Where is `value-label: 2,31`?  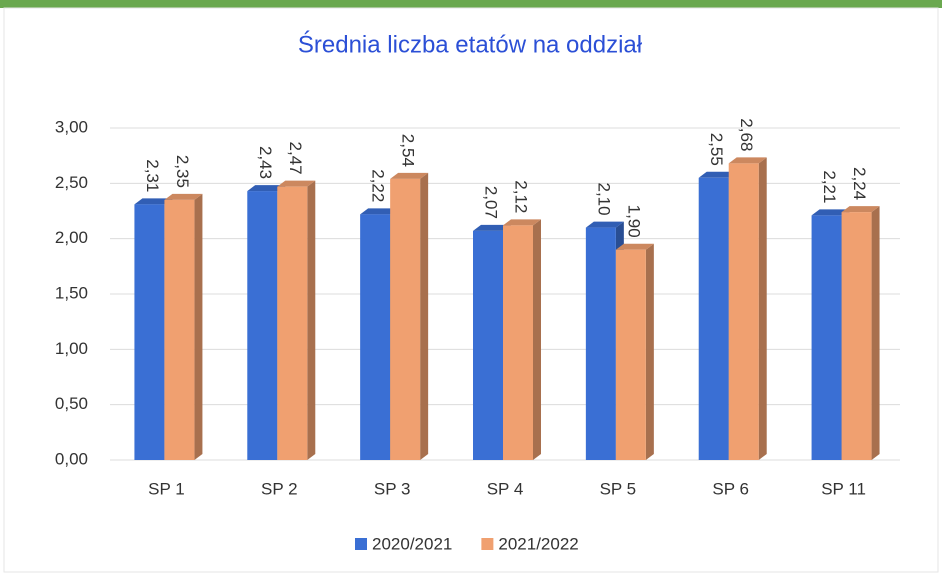 value-label: 2,31 is located at coordinates (152, 175).